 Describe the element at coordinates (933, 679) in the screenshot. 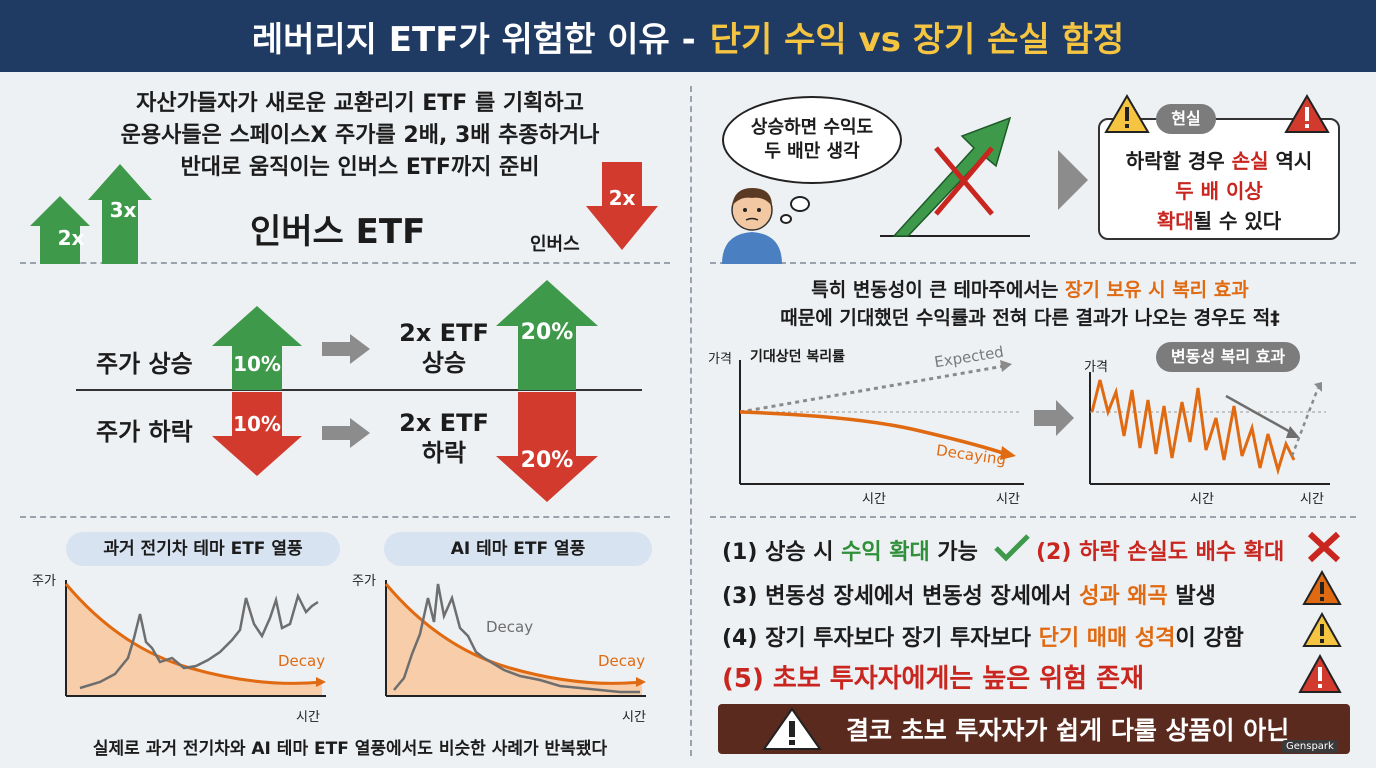

I see `list-item-5: (5) 초보 투자자에게는 높은 위험 존재` at that location.